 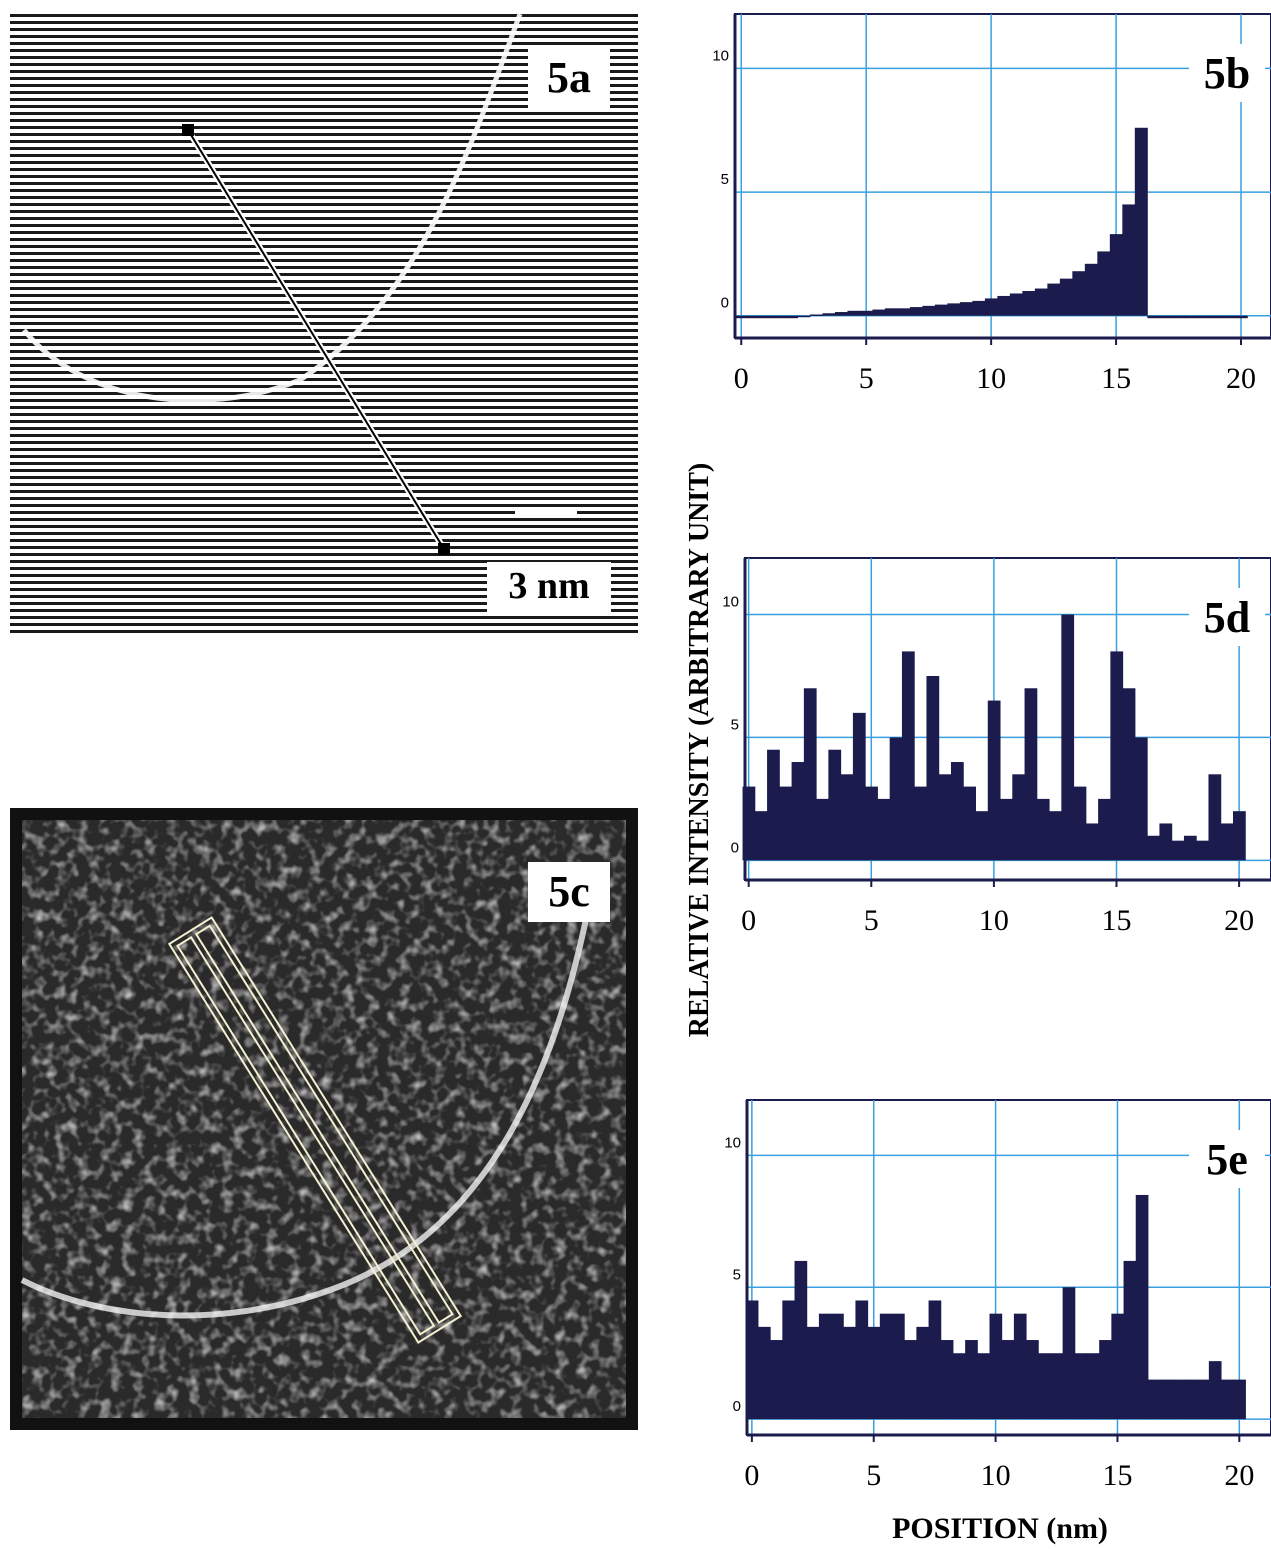 What do you see at coordinates (569, 77) in the screenshot?
I see `panel-label: 5a` at bounding box center [569, 77].